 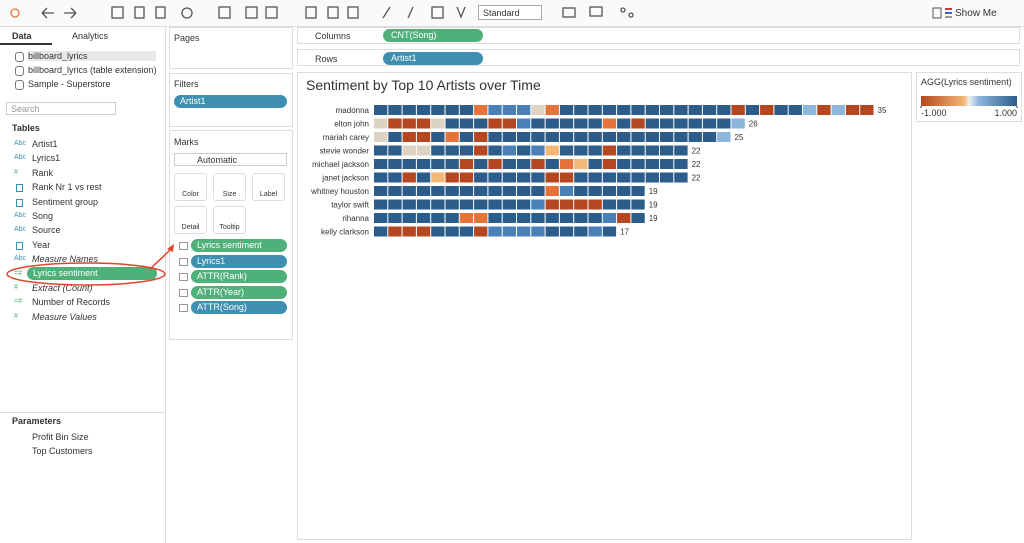 I want to click on rows-pill: Artist1, so click(x=433, y=58).